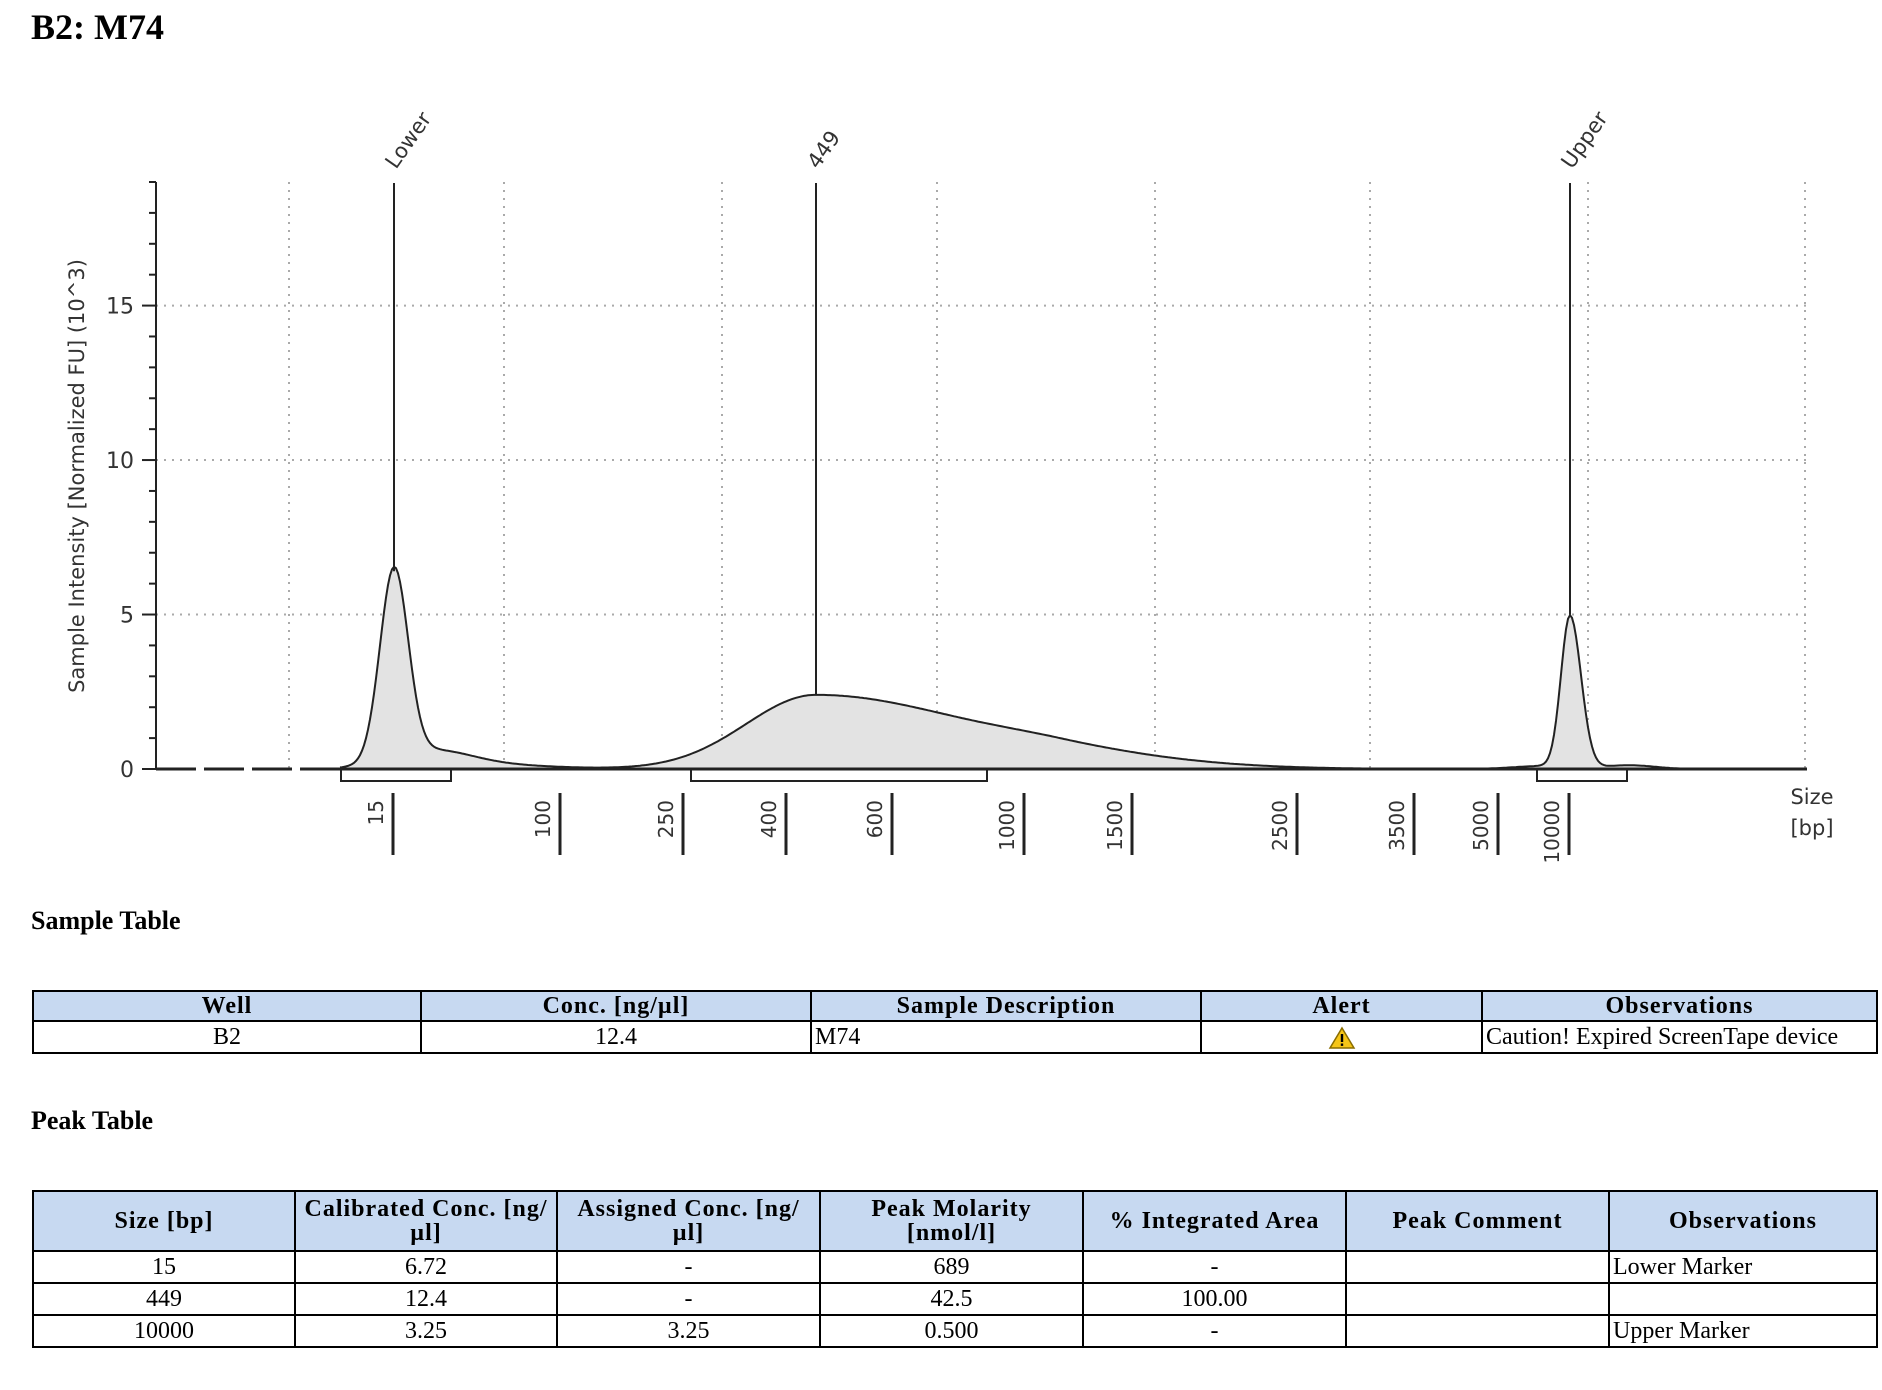 The image size is (1882, 1390). Describe the element at coordinates (666, 819) in the screenshot. I see `size-ladder-label: 250` at that location.